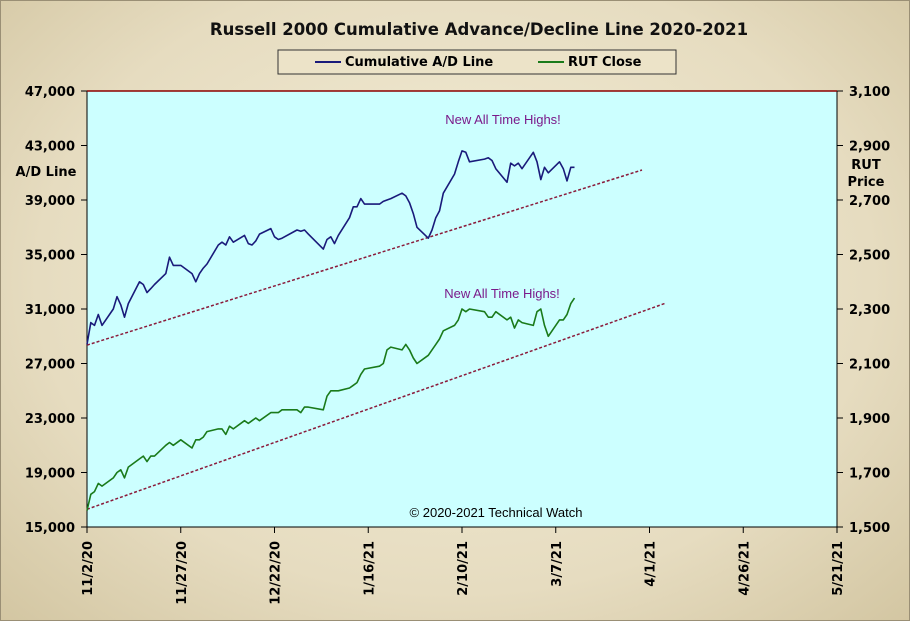 Image resolution: width=910 pixels, height=622 pixels. I want to click on legend-label-ad-line: Cumulative A/D Line, so click(419, 62).